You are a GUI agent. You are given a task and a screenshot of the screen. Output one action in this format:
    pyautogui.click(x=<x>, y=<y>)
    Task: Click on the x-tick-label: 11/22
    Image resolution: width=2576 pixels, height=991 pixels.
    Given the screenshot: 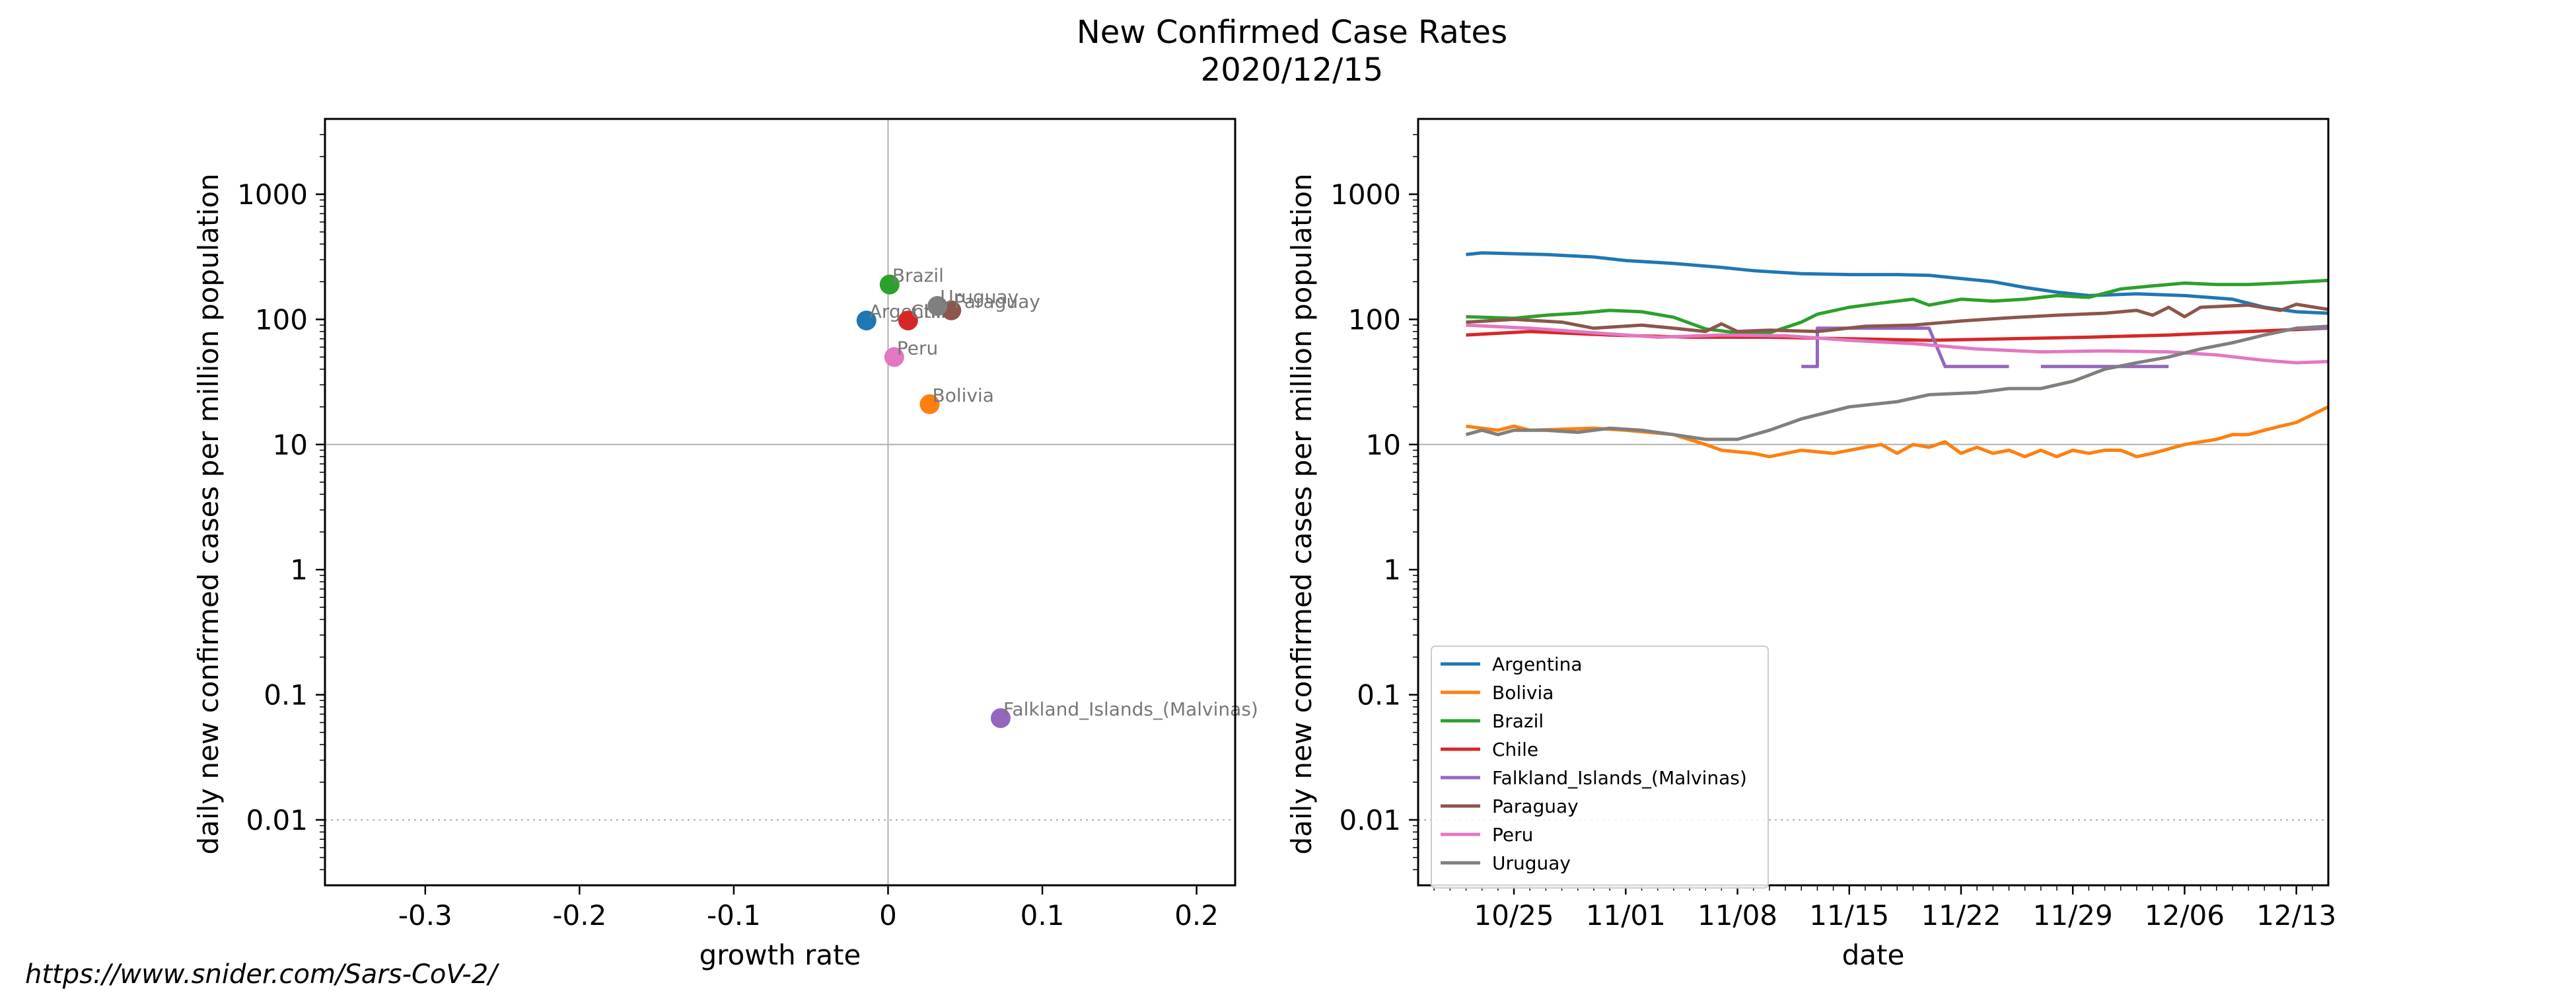 What is the action you would take?
    pyautogui.click(x=1961, y=915)
    